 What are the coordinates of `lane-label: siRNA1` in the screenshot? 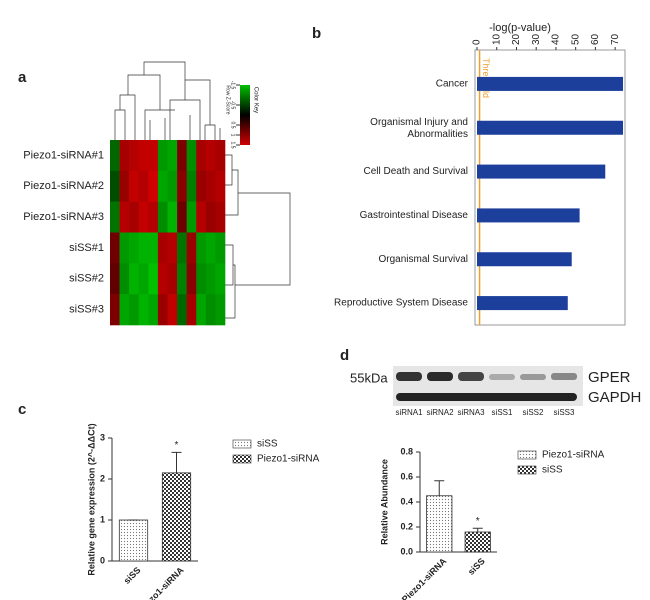 It's located at (409, 412).